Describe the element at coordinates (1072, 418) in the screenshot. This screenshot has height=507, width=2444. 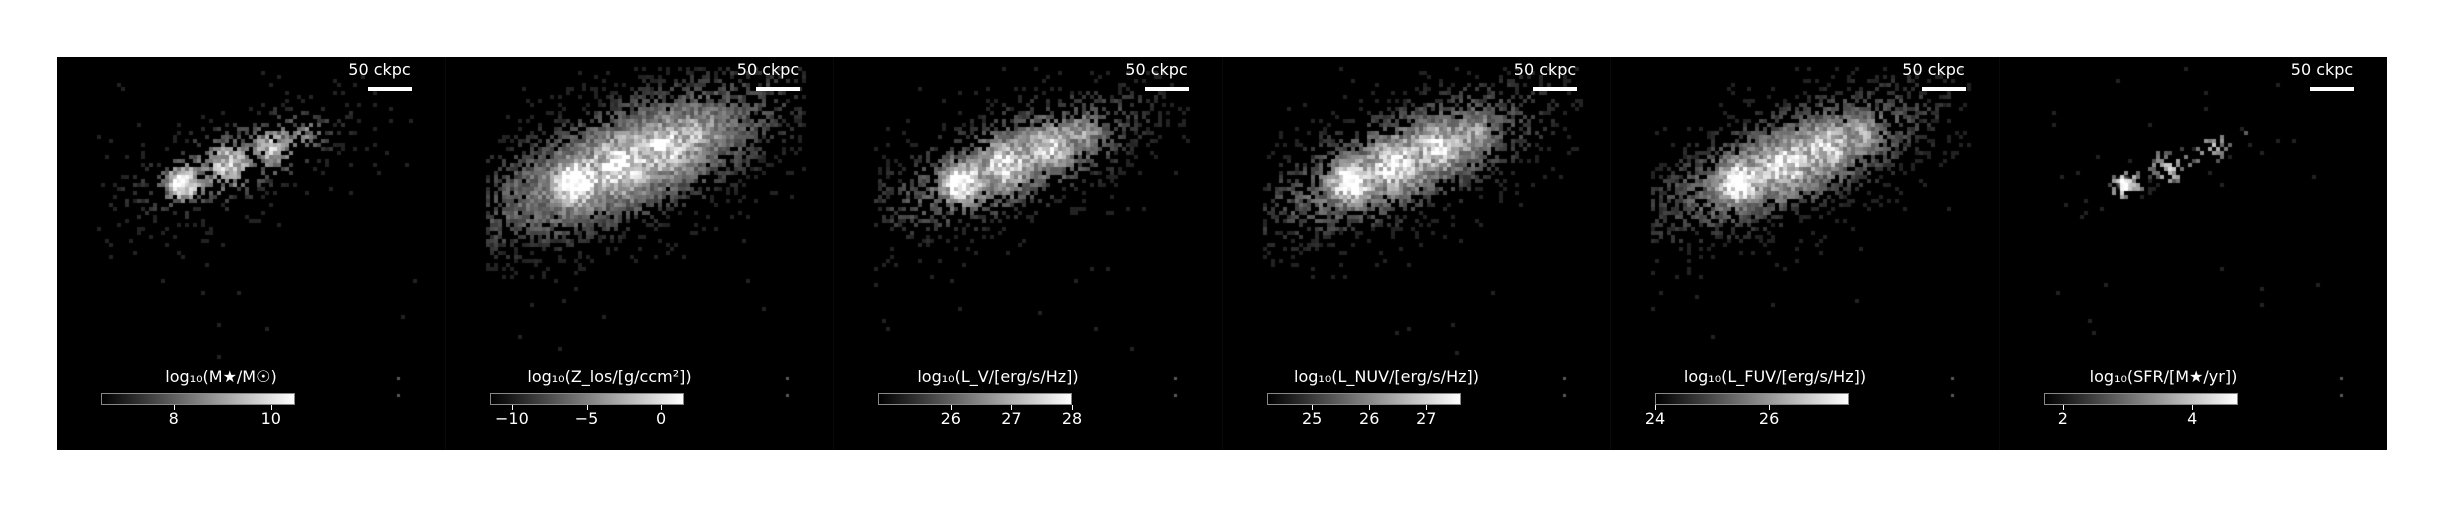
I see `colorbar-tick-label: 28` at that location.